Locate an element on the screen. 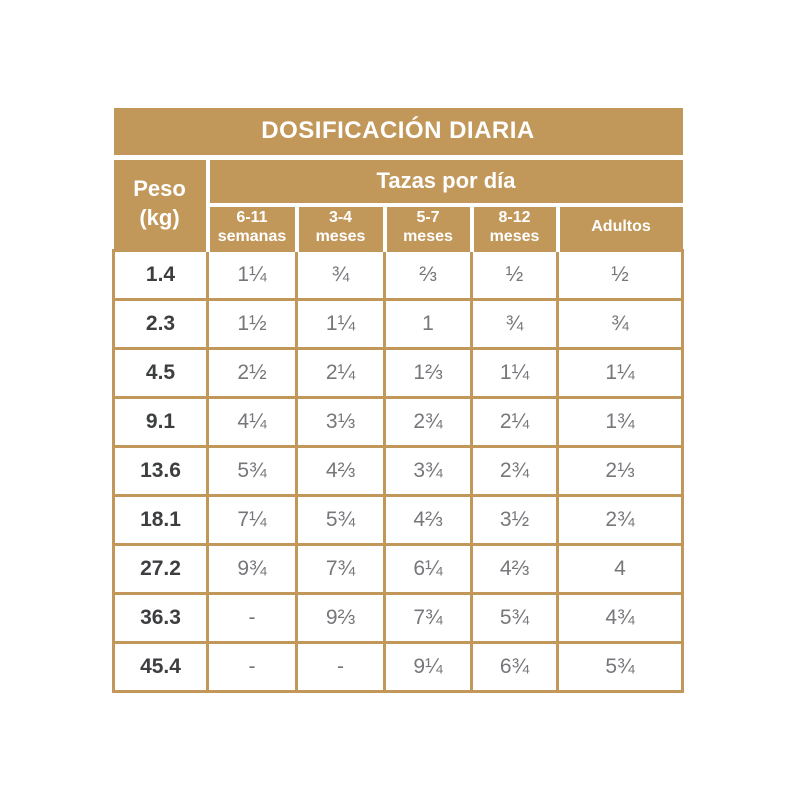  weight-column-header: Peso (kg) is located at coordinates (161, 203).